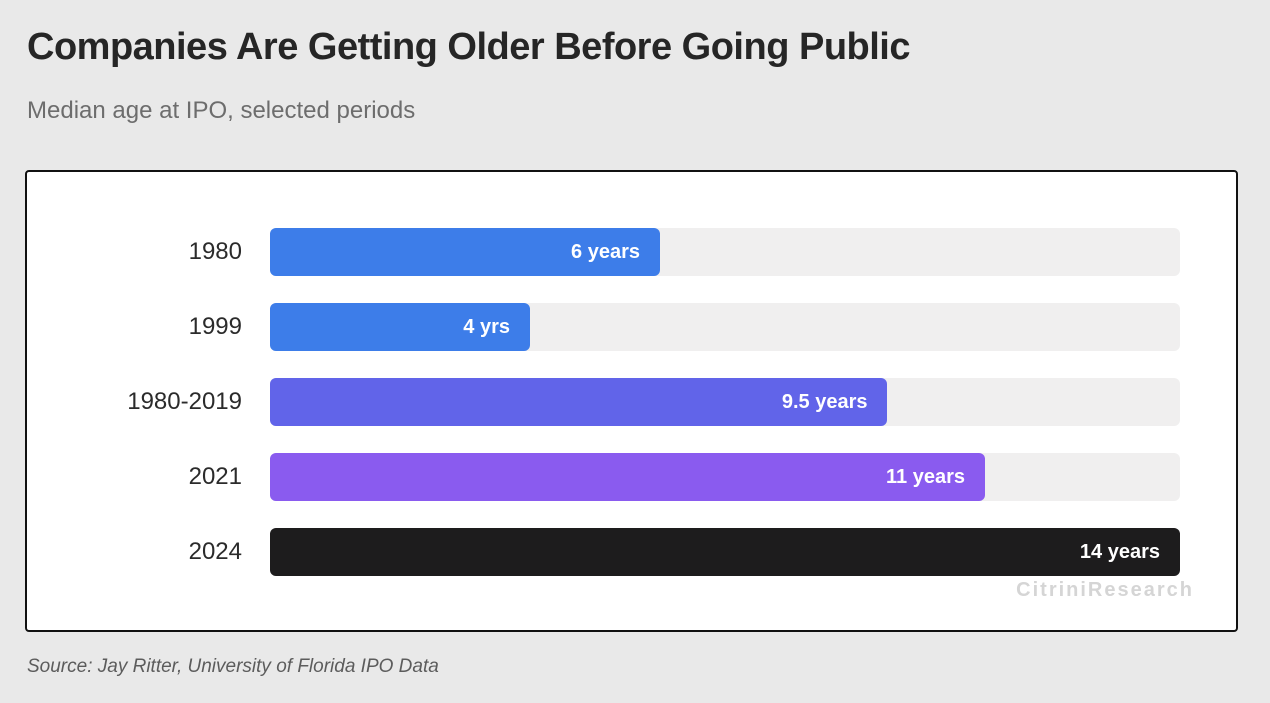 This screenshot has width=1270, height=703. I want to click on bar: 14 years, so click(725, 552).